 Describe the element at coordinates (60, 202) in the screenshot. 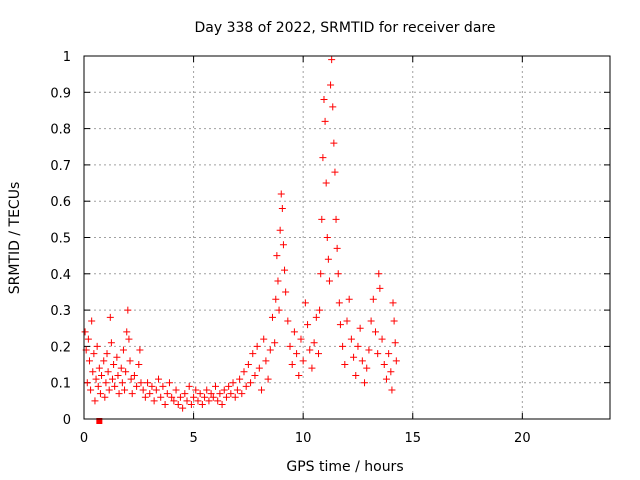

I see `y-tick-label: 0.6` at that location.